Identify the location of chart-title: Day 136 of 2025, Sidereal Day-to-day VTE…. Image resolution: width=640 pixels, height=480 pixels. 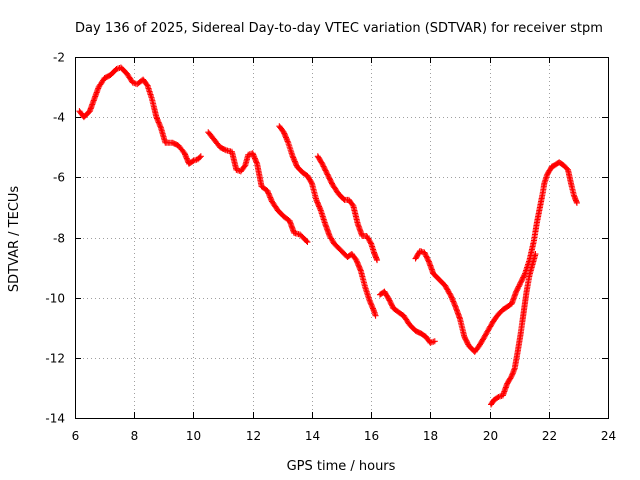
(339, 28).